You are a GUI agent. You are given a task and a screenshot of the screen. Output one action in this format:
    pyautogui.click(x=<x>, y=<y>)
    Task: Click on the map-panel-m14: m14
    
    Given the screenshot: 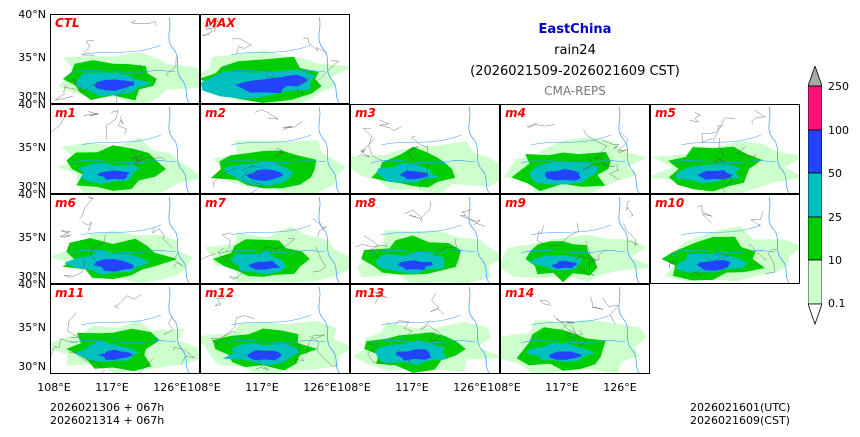 What is the action you would take?
    pyautogui.click(x=575, y=329)
    